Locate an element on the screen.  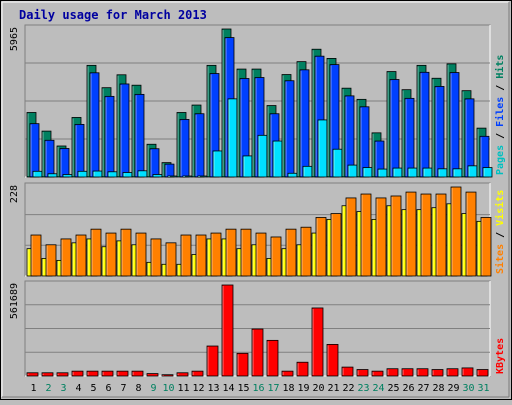
x-tick-label-15: 15 is located at coordinates (243, 388).